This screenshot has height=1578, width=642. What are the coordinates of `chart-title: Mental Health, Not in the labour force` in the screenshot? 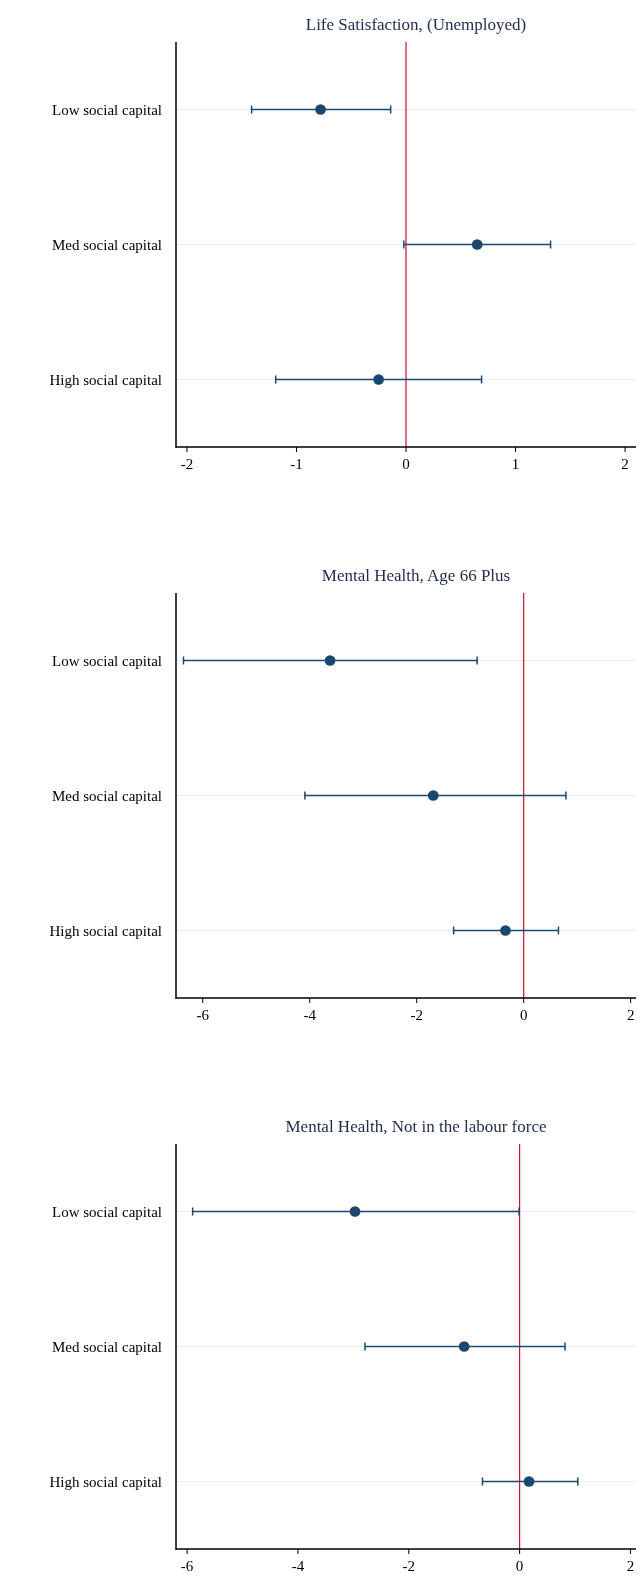 It's located at (416, 1126).